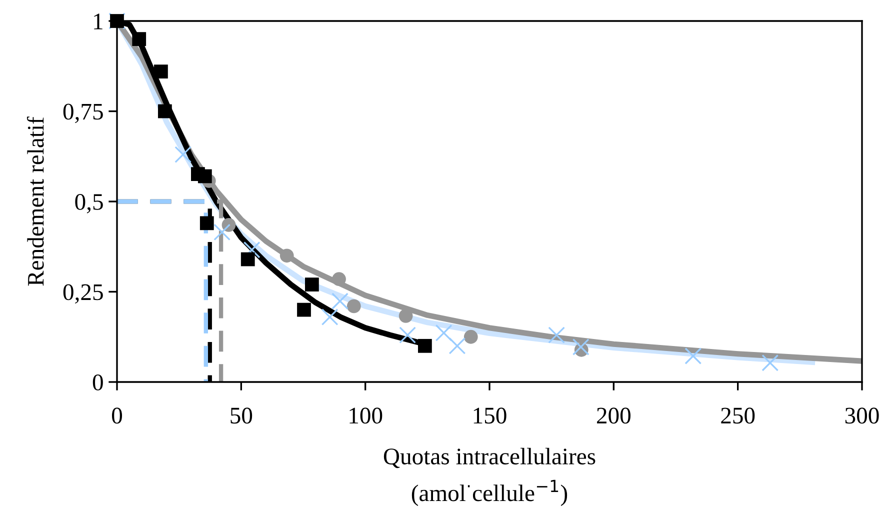 Image resolution: width=883 pixels, height=521 pixels. I want to click on x-tick-label: 100, so click(366, 416).